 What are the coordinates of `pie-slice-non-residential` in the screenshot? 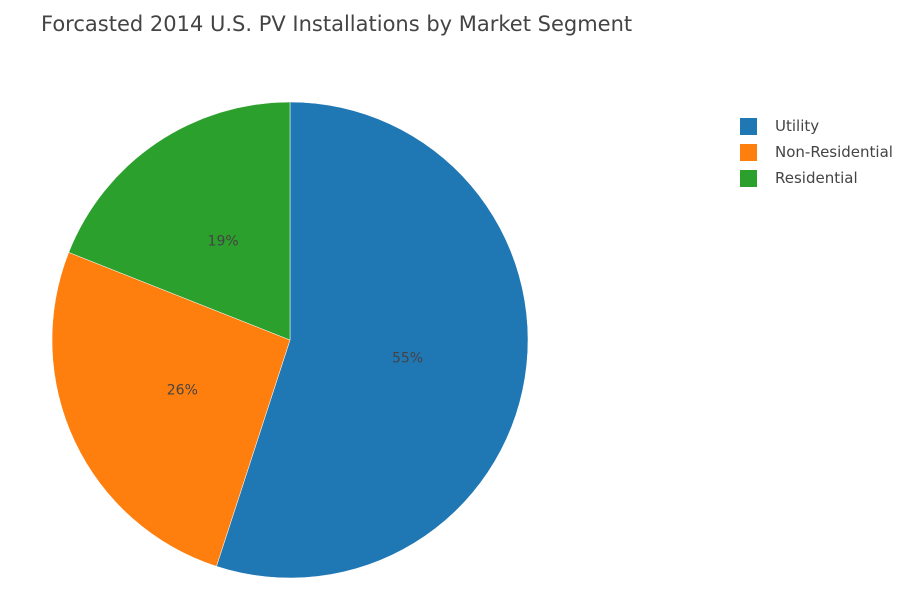 It's located at (171, 409).